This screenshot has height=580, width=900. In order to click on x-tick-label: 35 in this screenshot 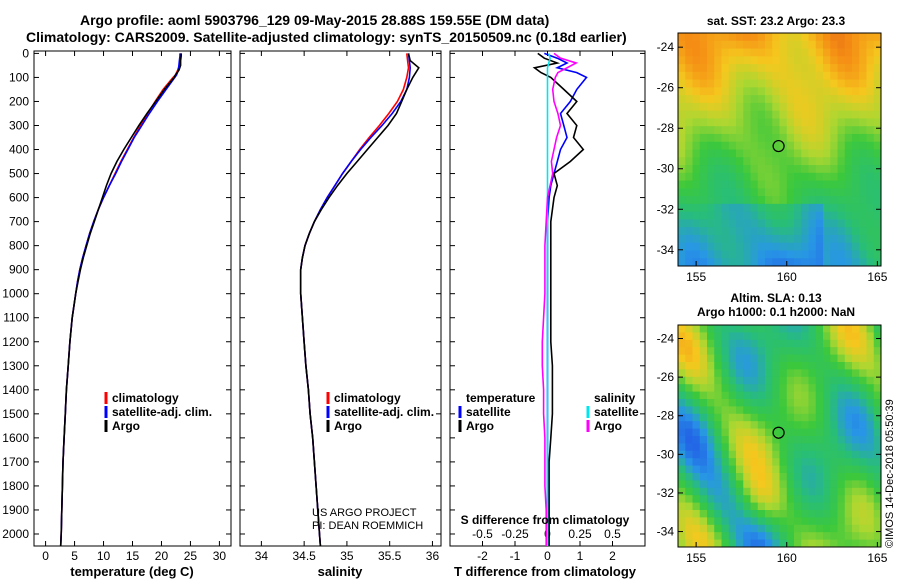, I will do `click(347, 556)`.